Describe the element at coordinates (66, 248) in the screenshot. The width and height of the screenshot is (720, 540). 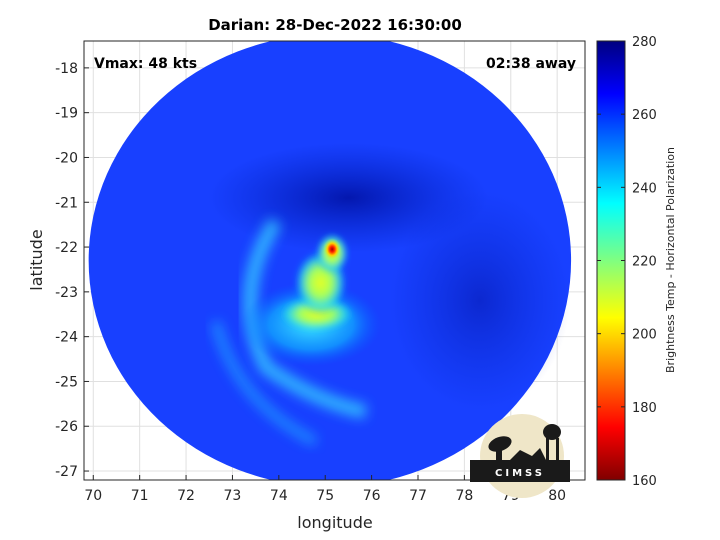
I see `y-tick-label: -22` at that location.